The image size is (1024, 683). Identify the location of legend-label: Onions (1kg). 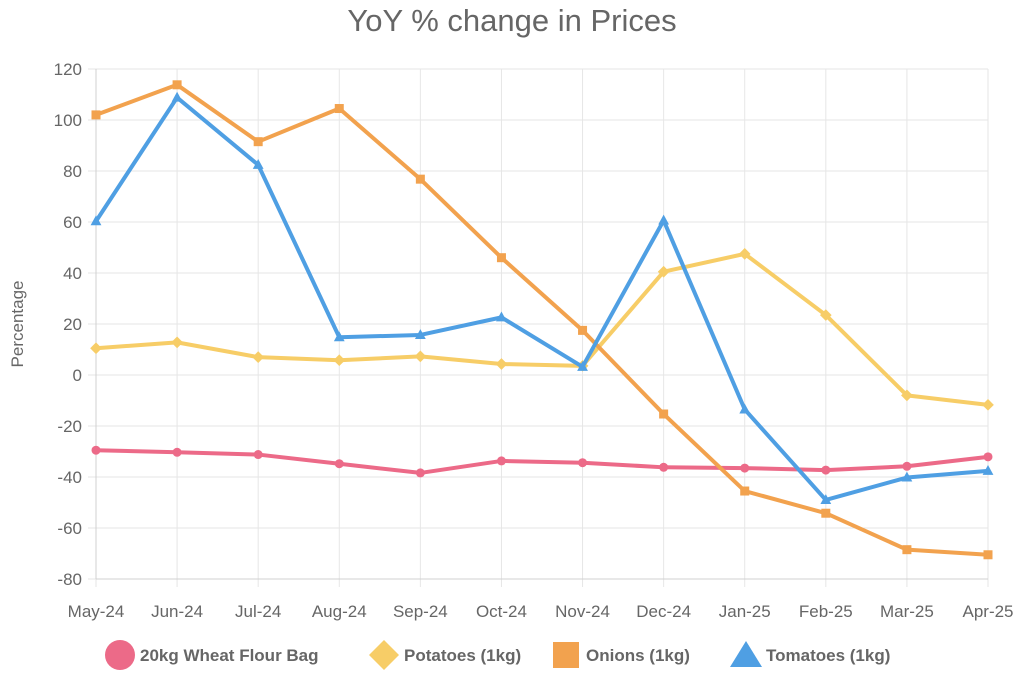
(638, 655).